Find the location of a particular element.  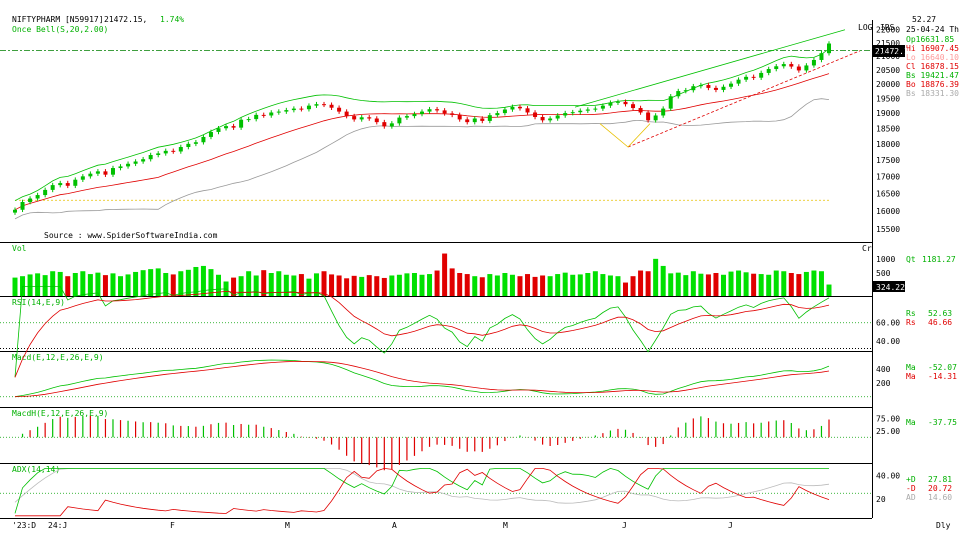

ohlc-high: Hi 16907.45 is located at coordinates (932, 48).